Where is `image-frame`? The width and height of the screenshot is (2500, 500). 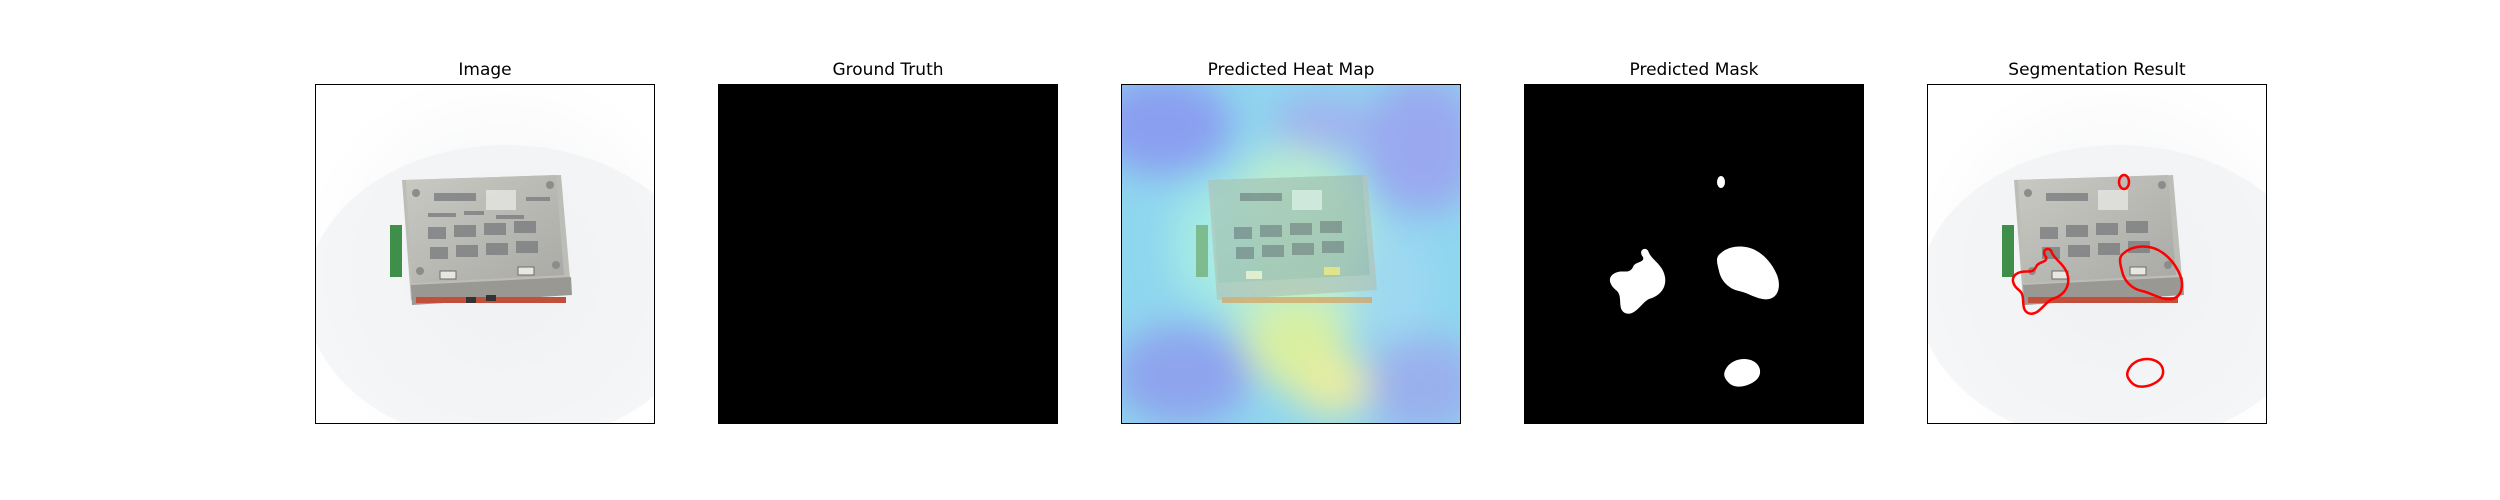 image-frame is located at coordinates (485, 254).